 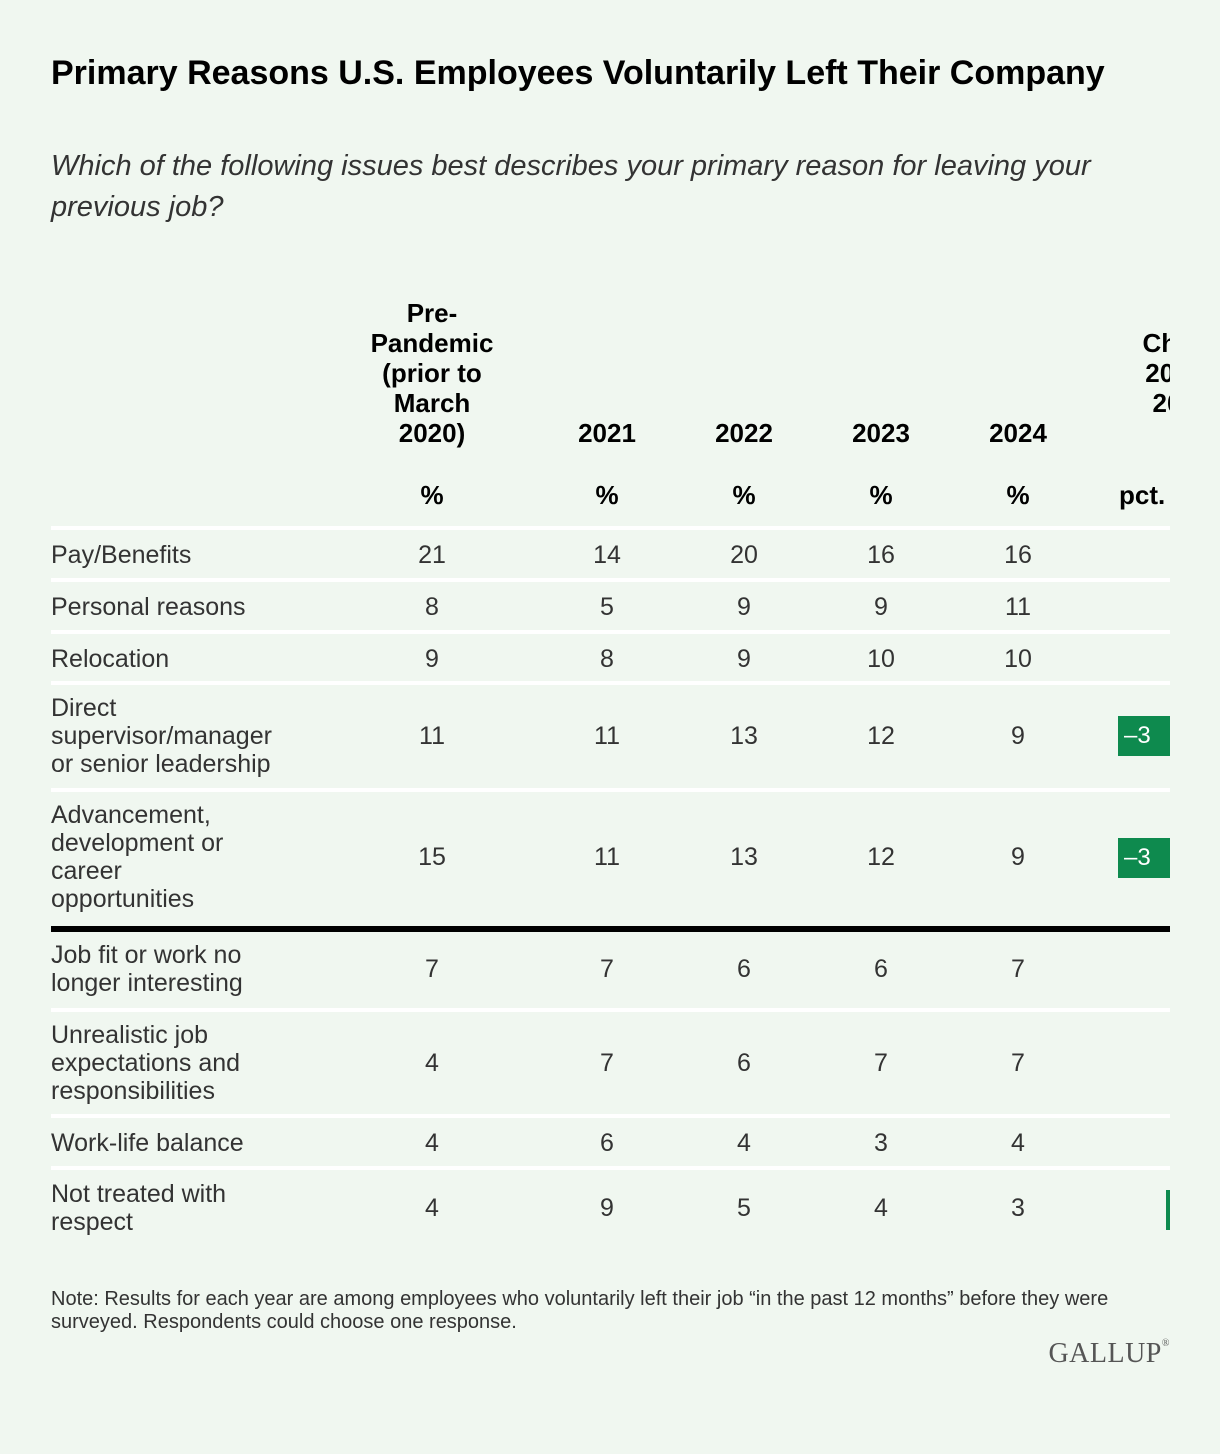 I want to click on row-label: Job fit or work no longer interesting, so click(x=147, y=969).